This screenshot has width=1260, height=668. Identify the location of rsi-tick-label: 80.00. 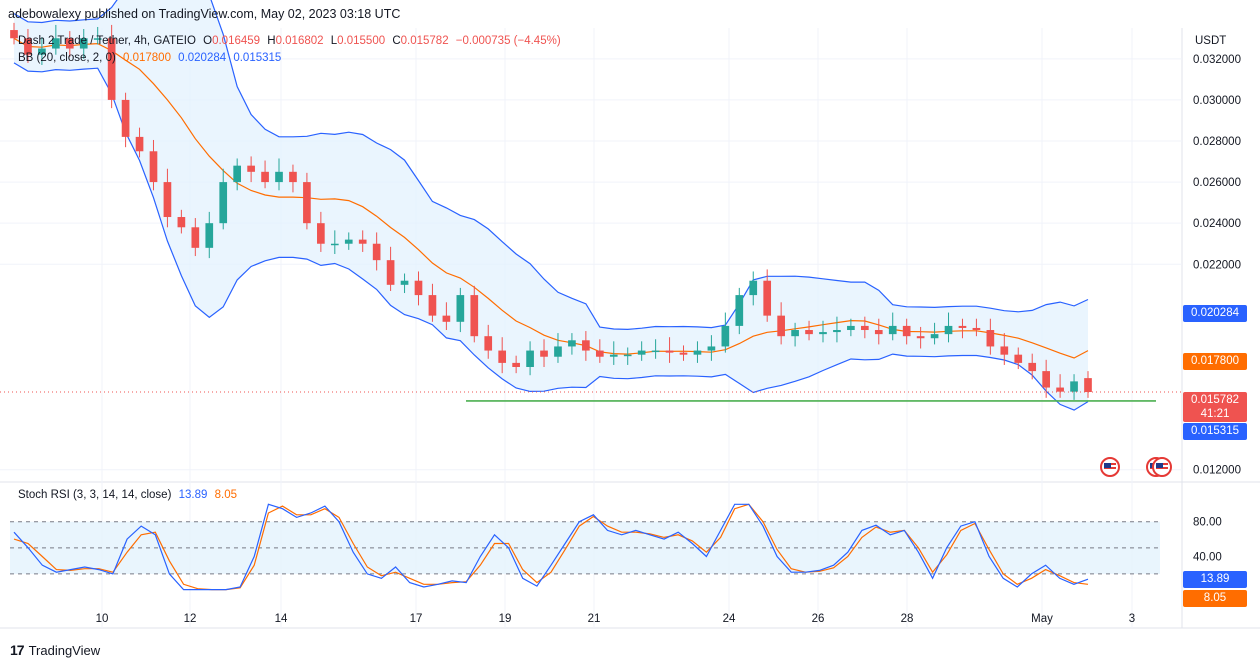
(1207, 523).